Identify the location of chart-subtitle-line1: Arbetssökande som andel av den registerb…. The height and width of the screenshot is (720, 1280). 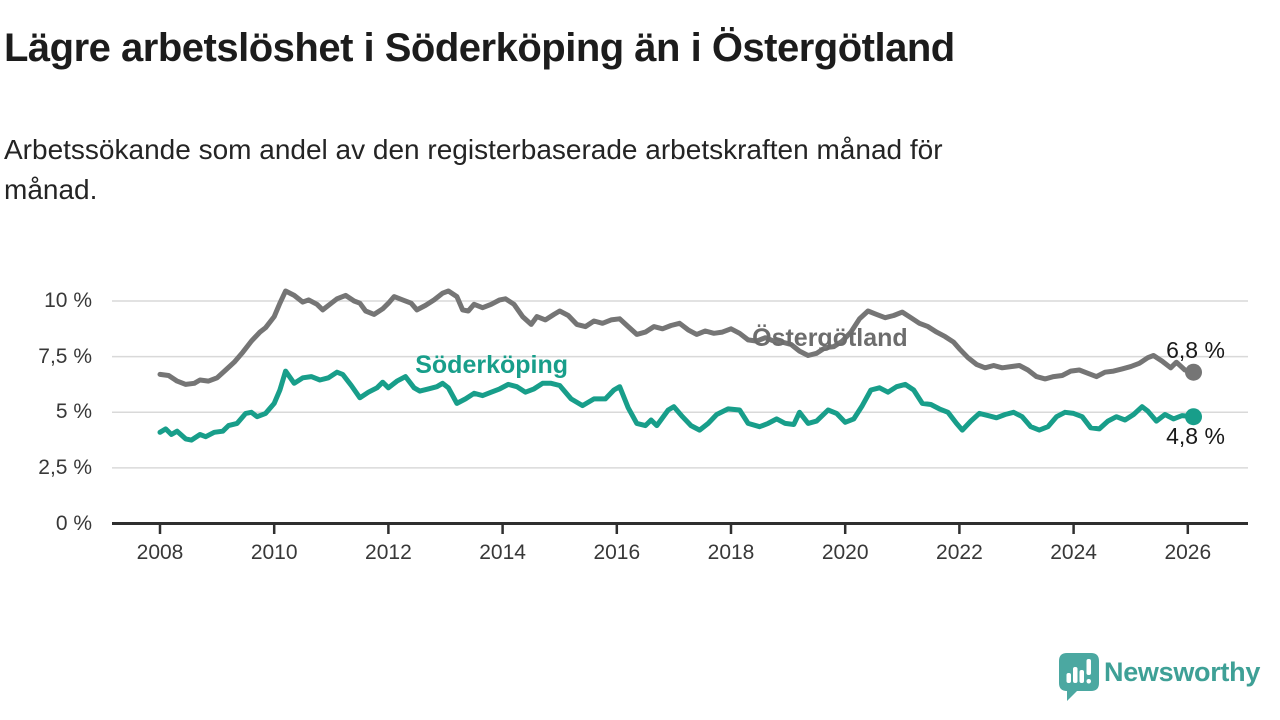
(473, 149).